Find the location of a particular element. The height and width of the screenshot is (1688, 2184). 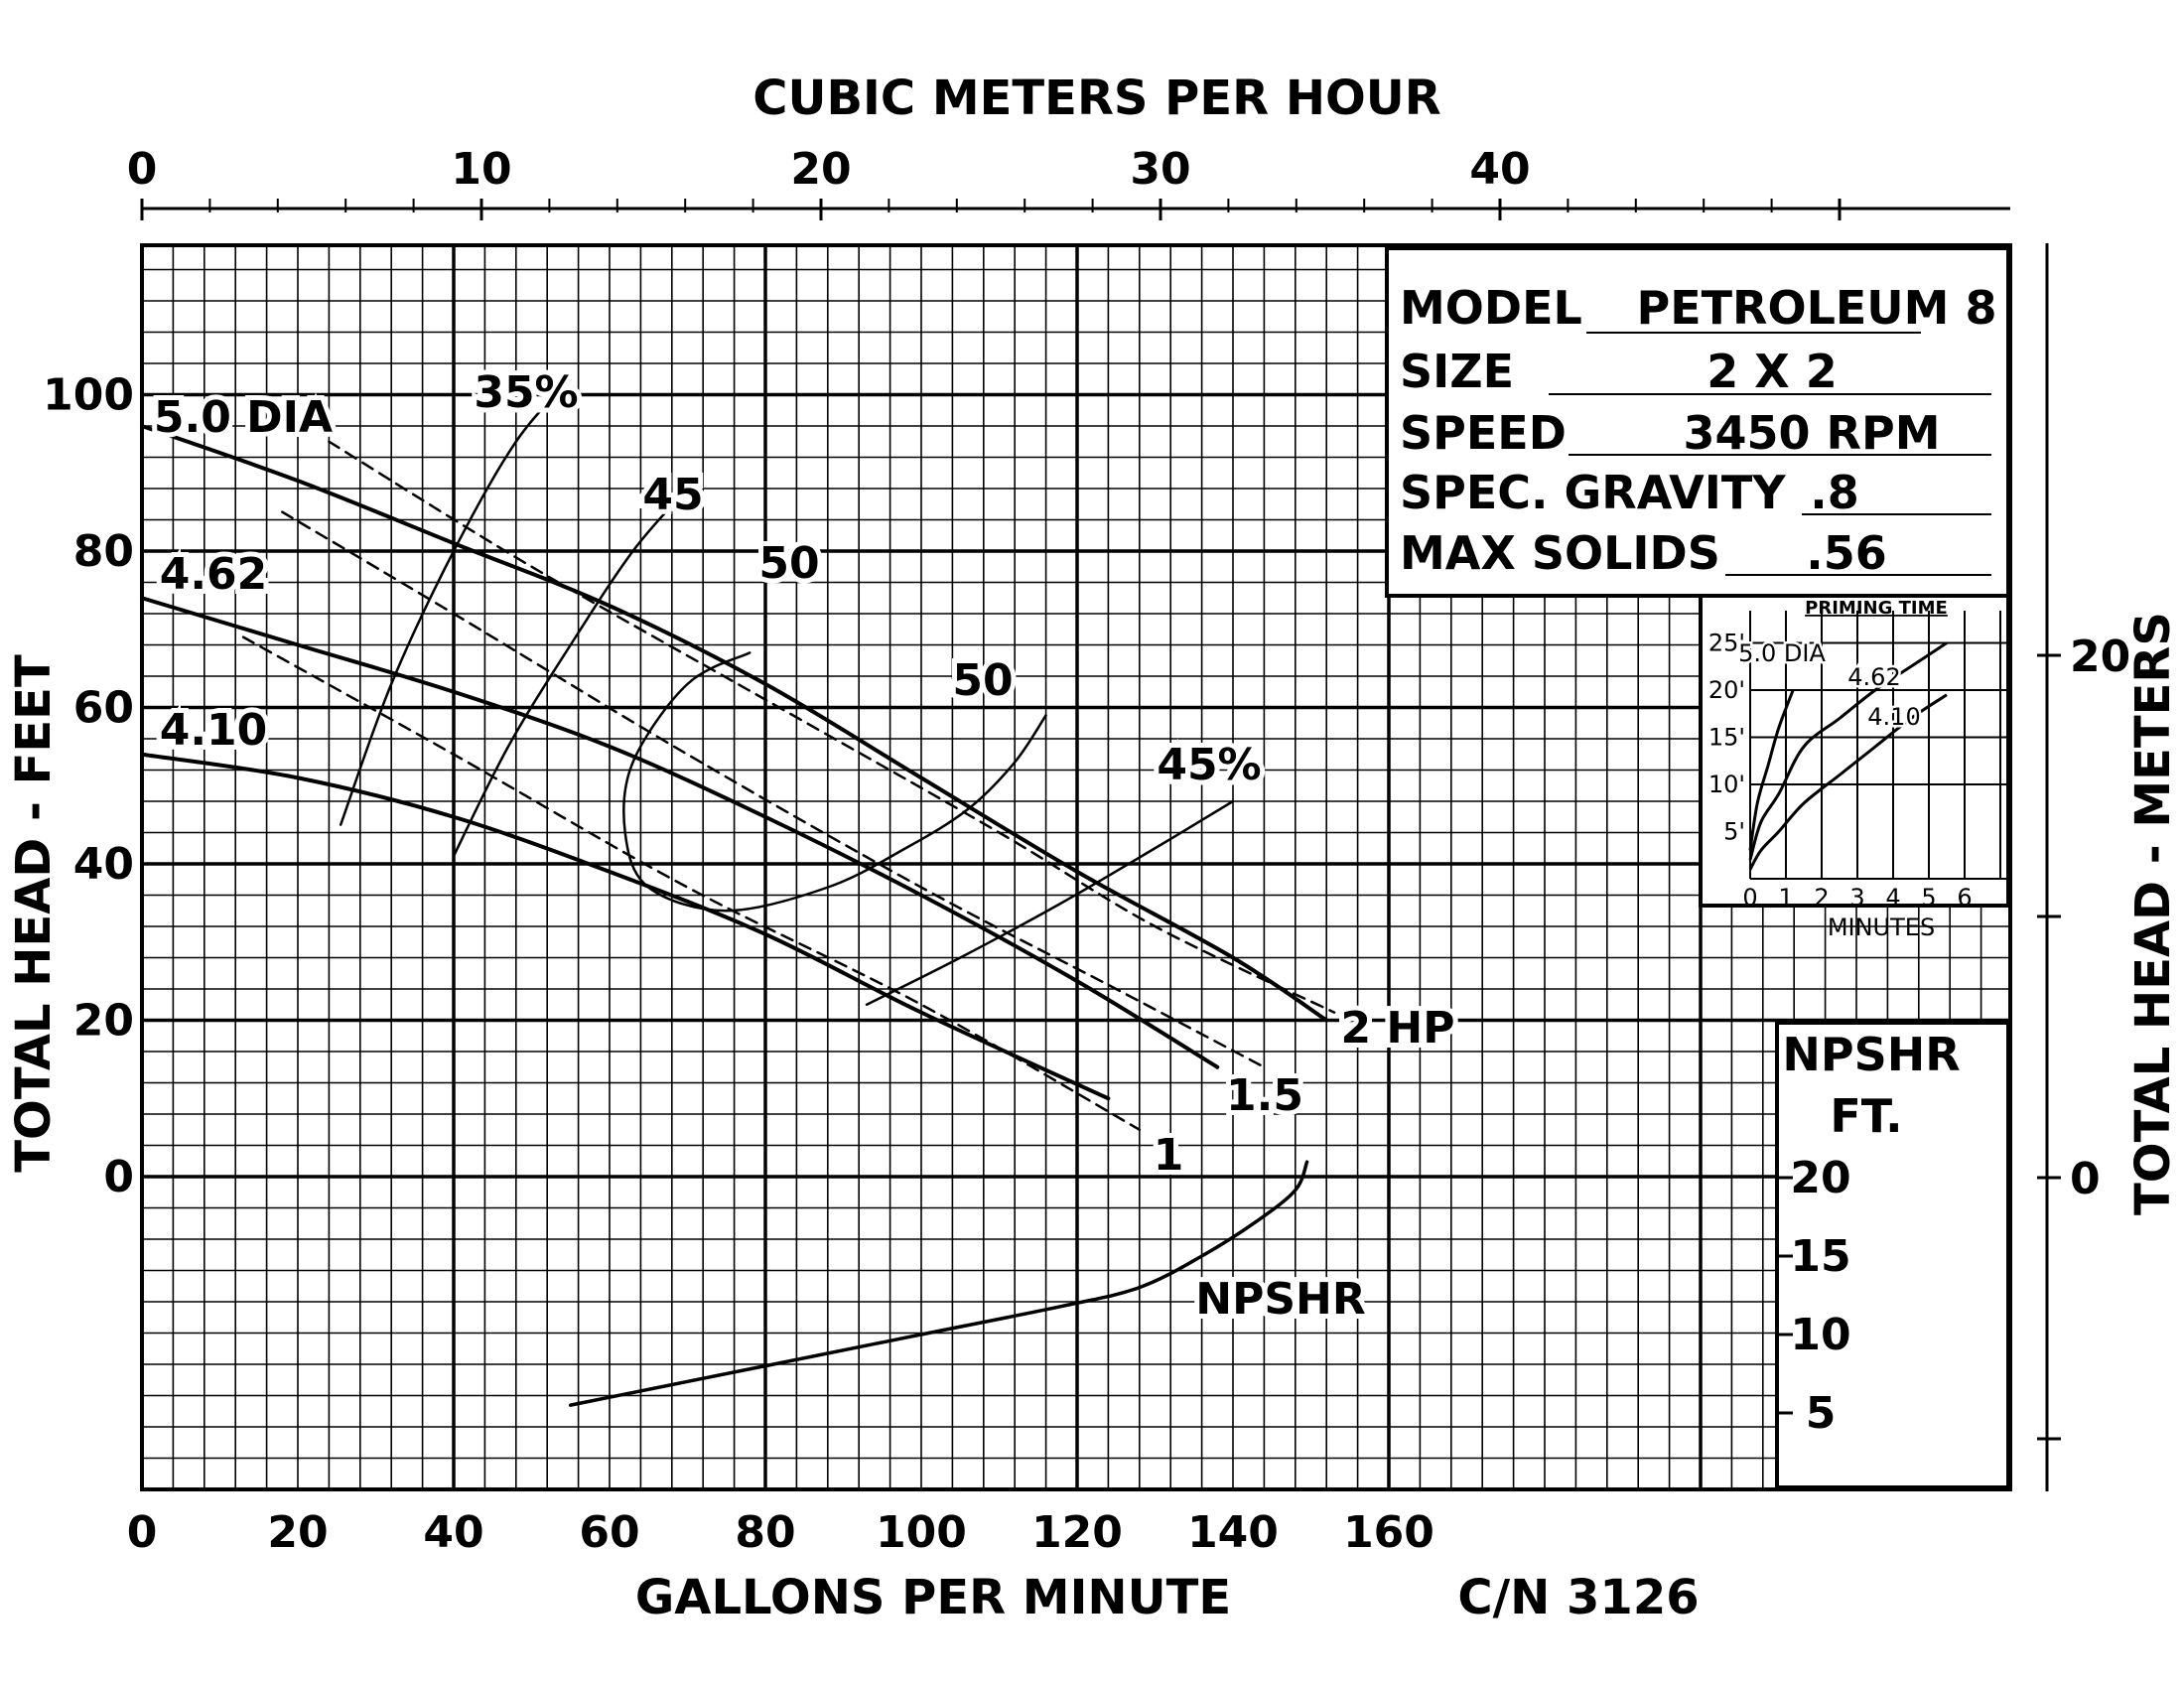

npshr-tick-label: 5 is located at coordinates (1821, 1413).